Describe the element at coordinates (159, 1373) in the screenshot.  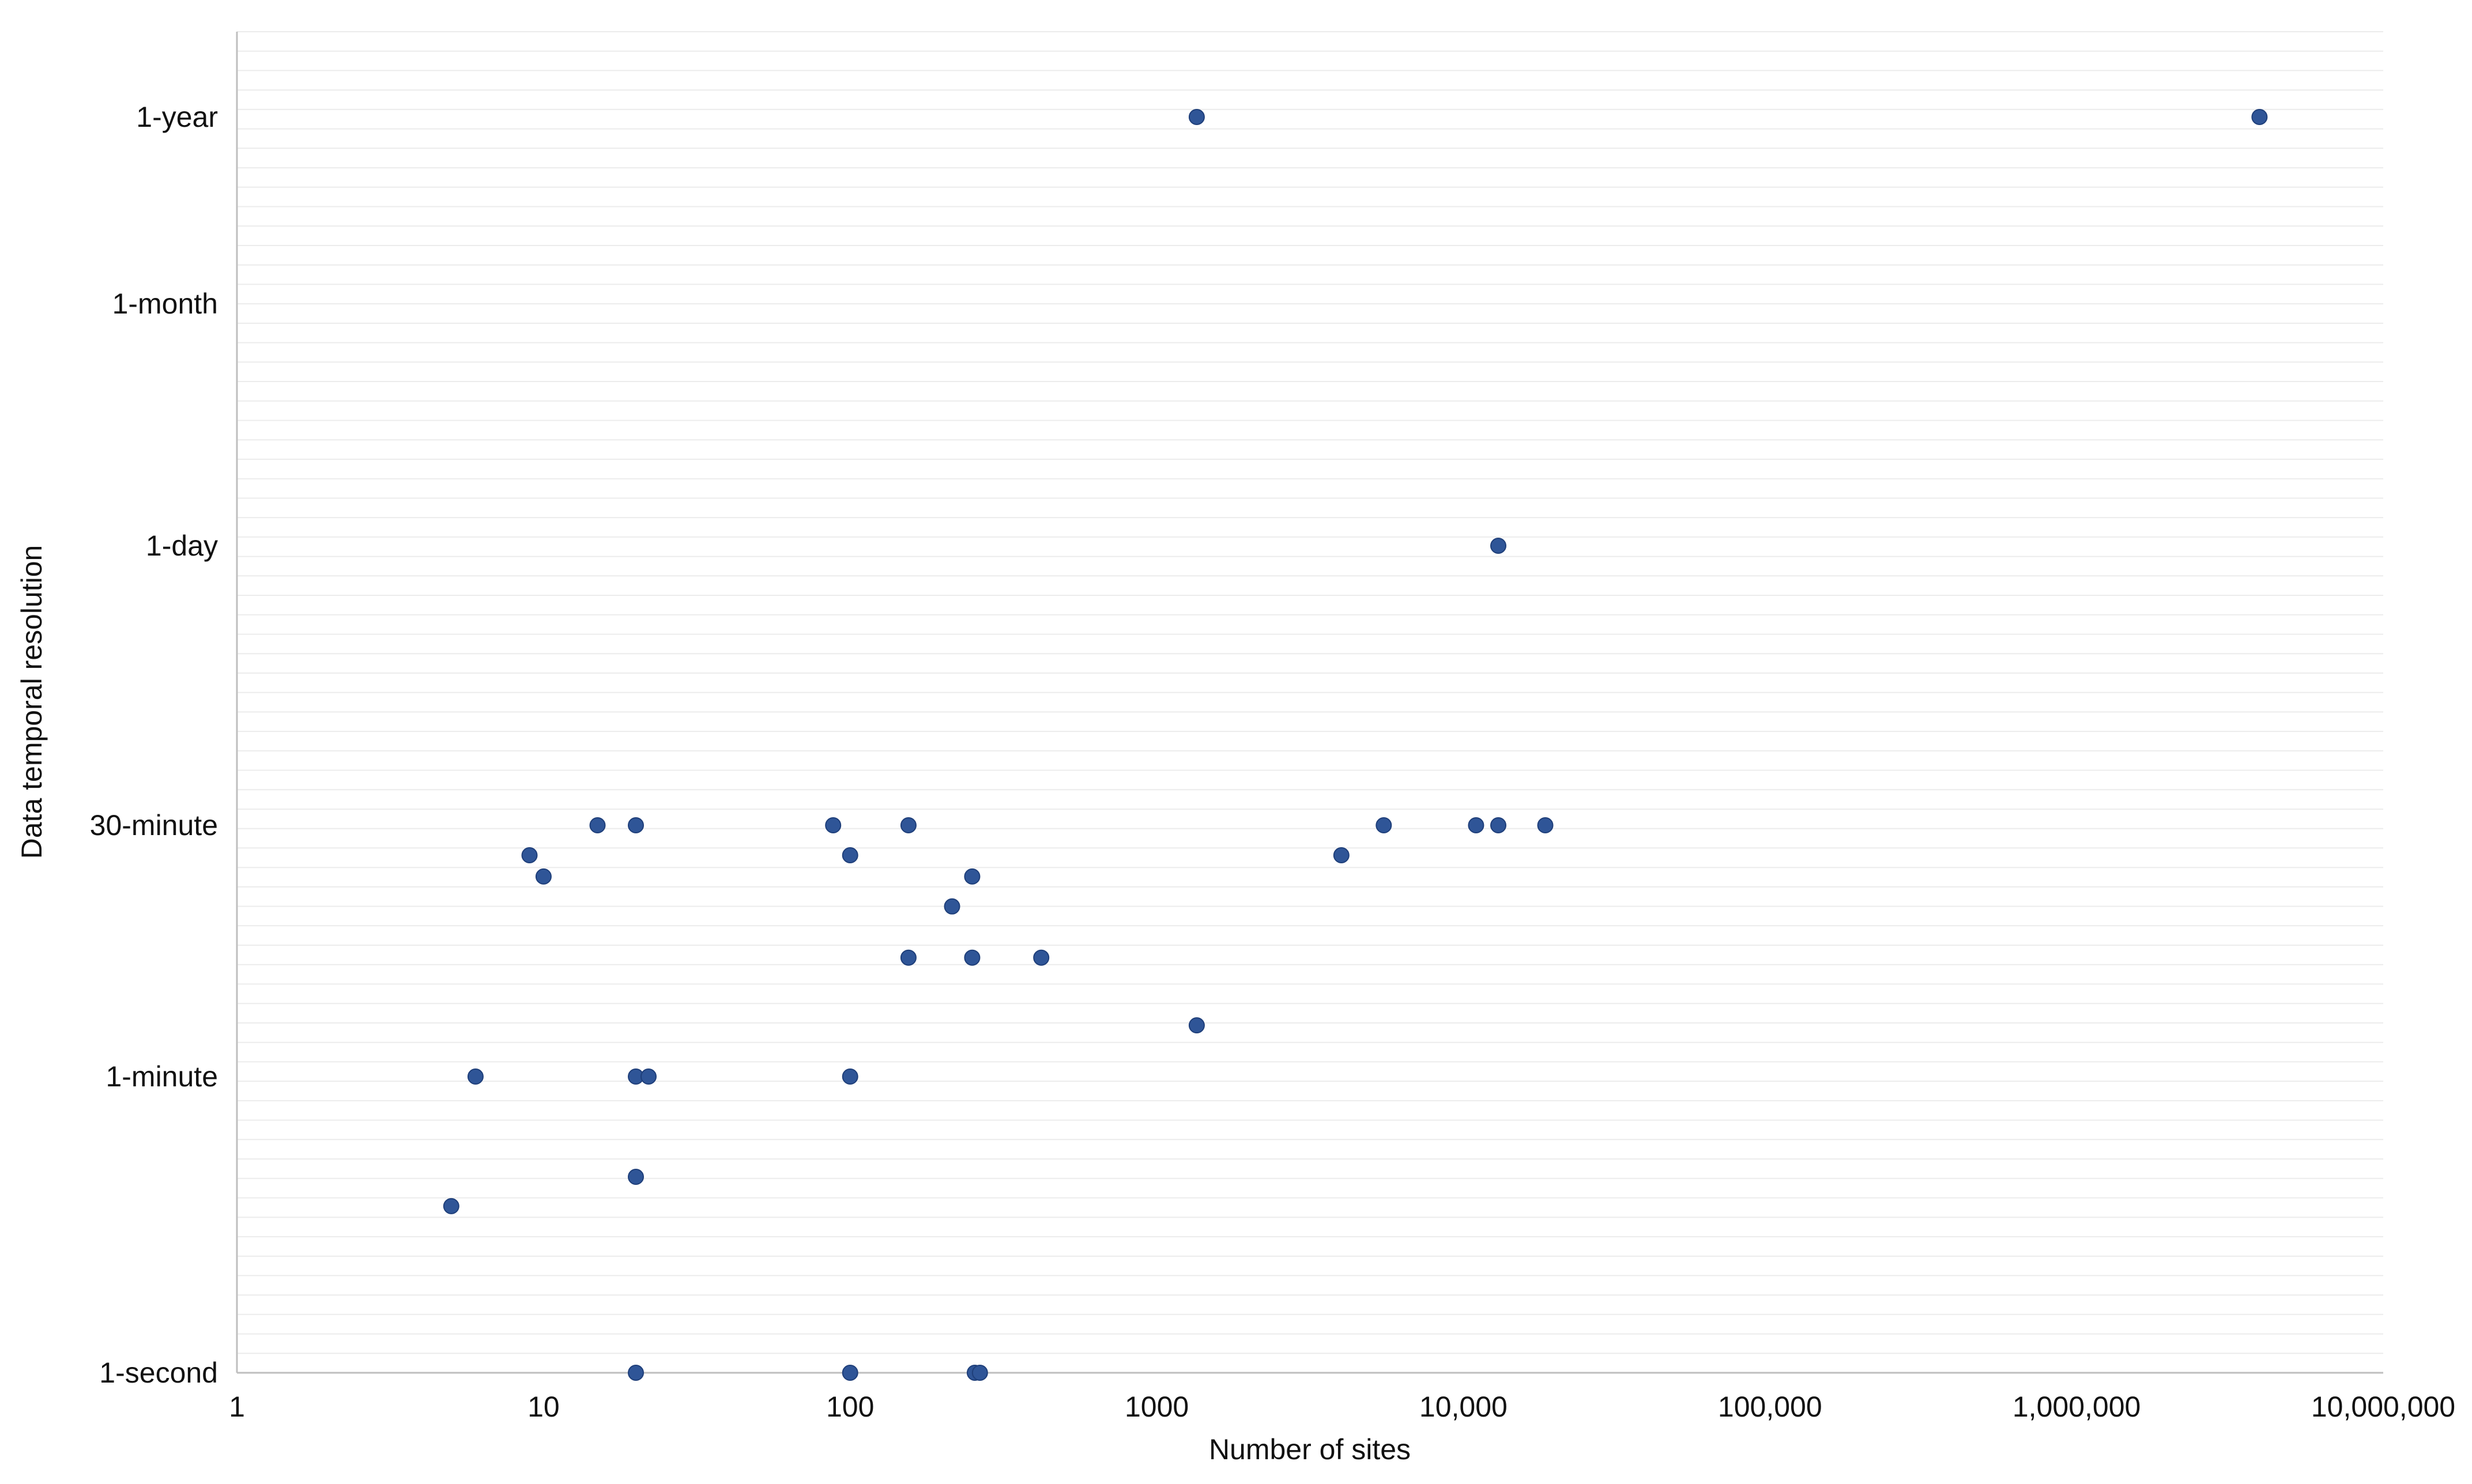
I see `y-tick-label: 1-second` at that location.